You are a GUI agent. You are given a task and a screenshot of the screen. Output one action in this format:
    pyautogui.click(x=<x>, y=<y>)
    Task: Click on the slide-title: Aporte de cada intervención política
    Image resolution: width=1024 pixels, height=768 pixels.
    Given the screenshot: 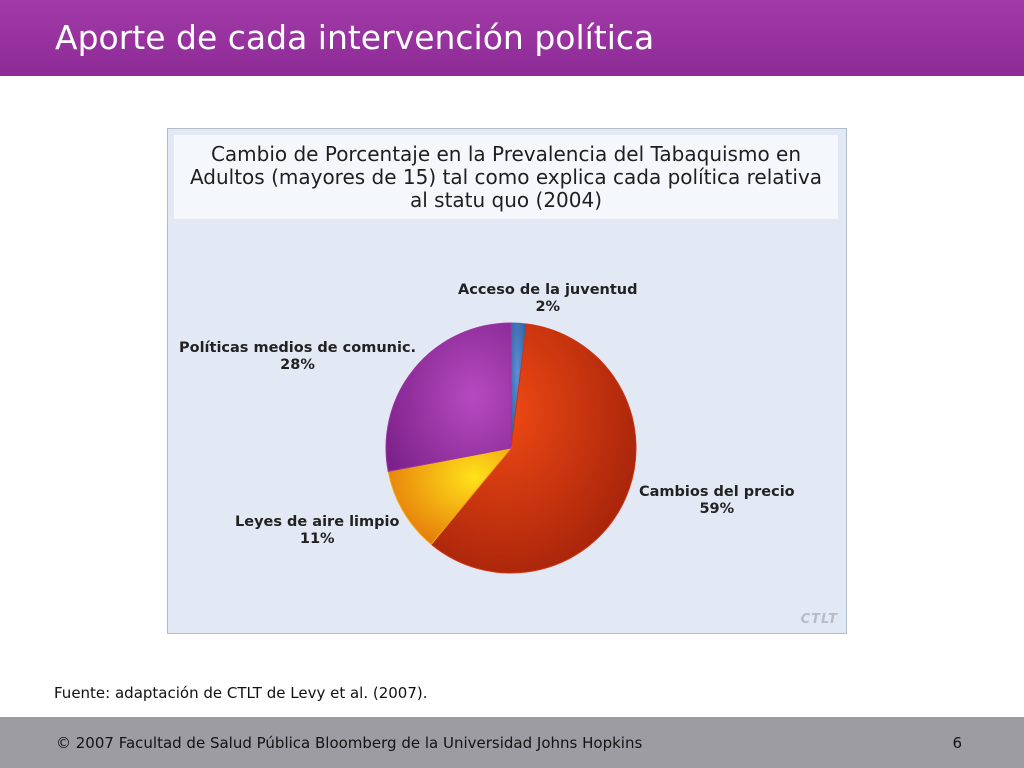 What is the action you would take?
    pyautogui.click(x=355, y=37)
    